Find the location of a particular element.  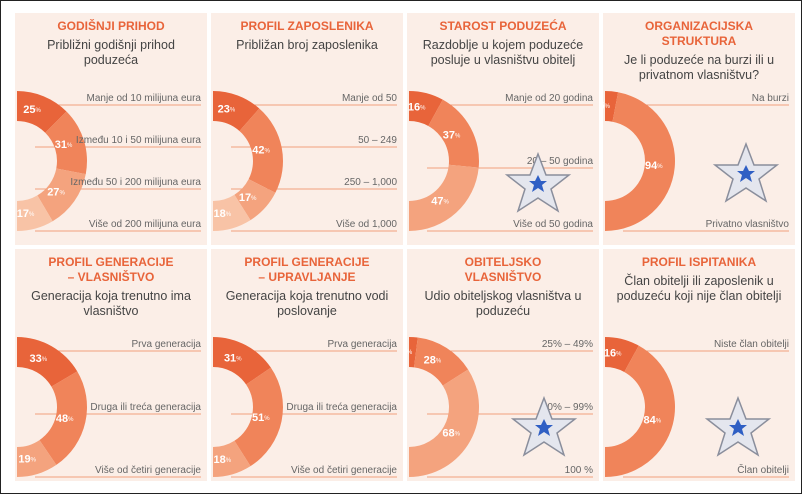

category-label: 250 – 1,000 is located at coordinates (370, 182).